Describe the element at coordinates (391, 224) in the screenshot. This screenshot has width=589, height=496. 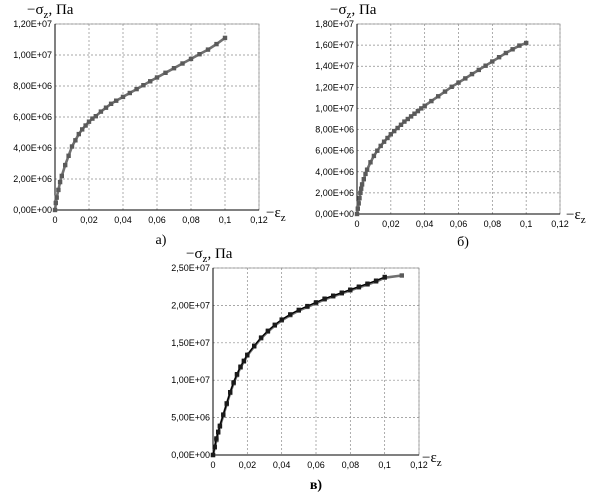
I see `x-tick-label: 0,02` at that location.